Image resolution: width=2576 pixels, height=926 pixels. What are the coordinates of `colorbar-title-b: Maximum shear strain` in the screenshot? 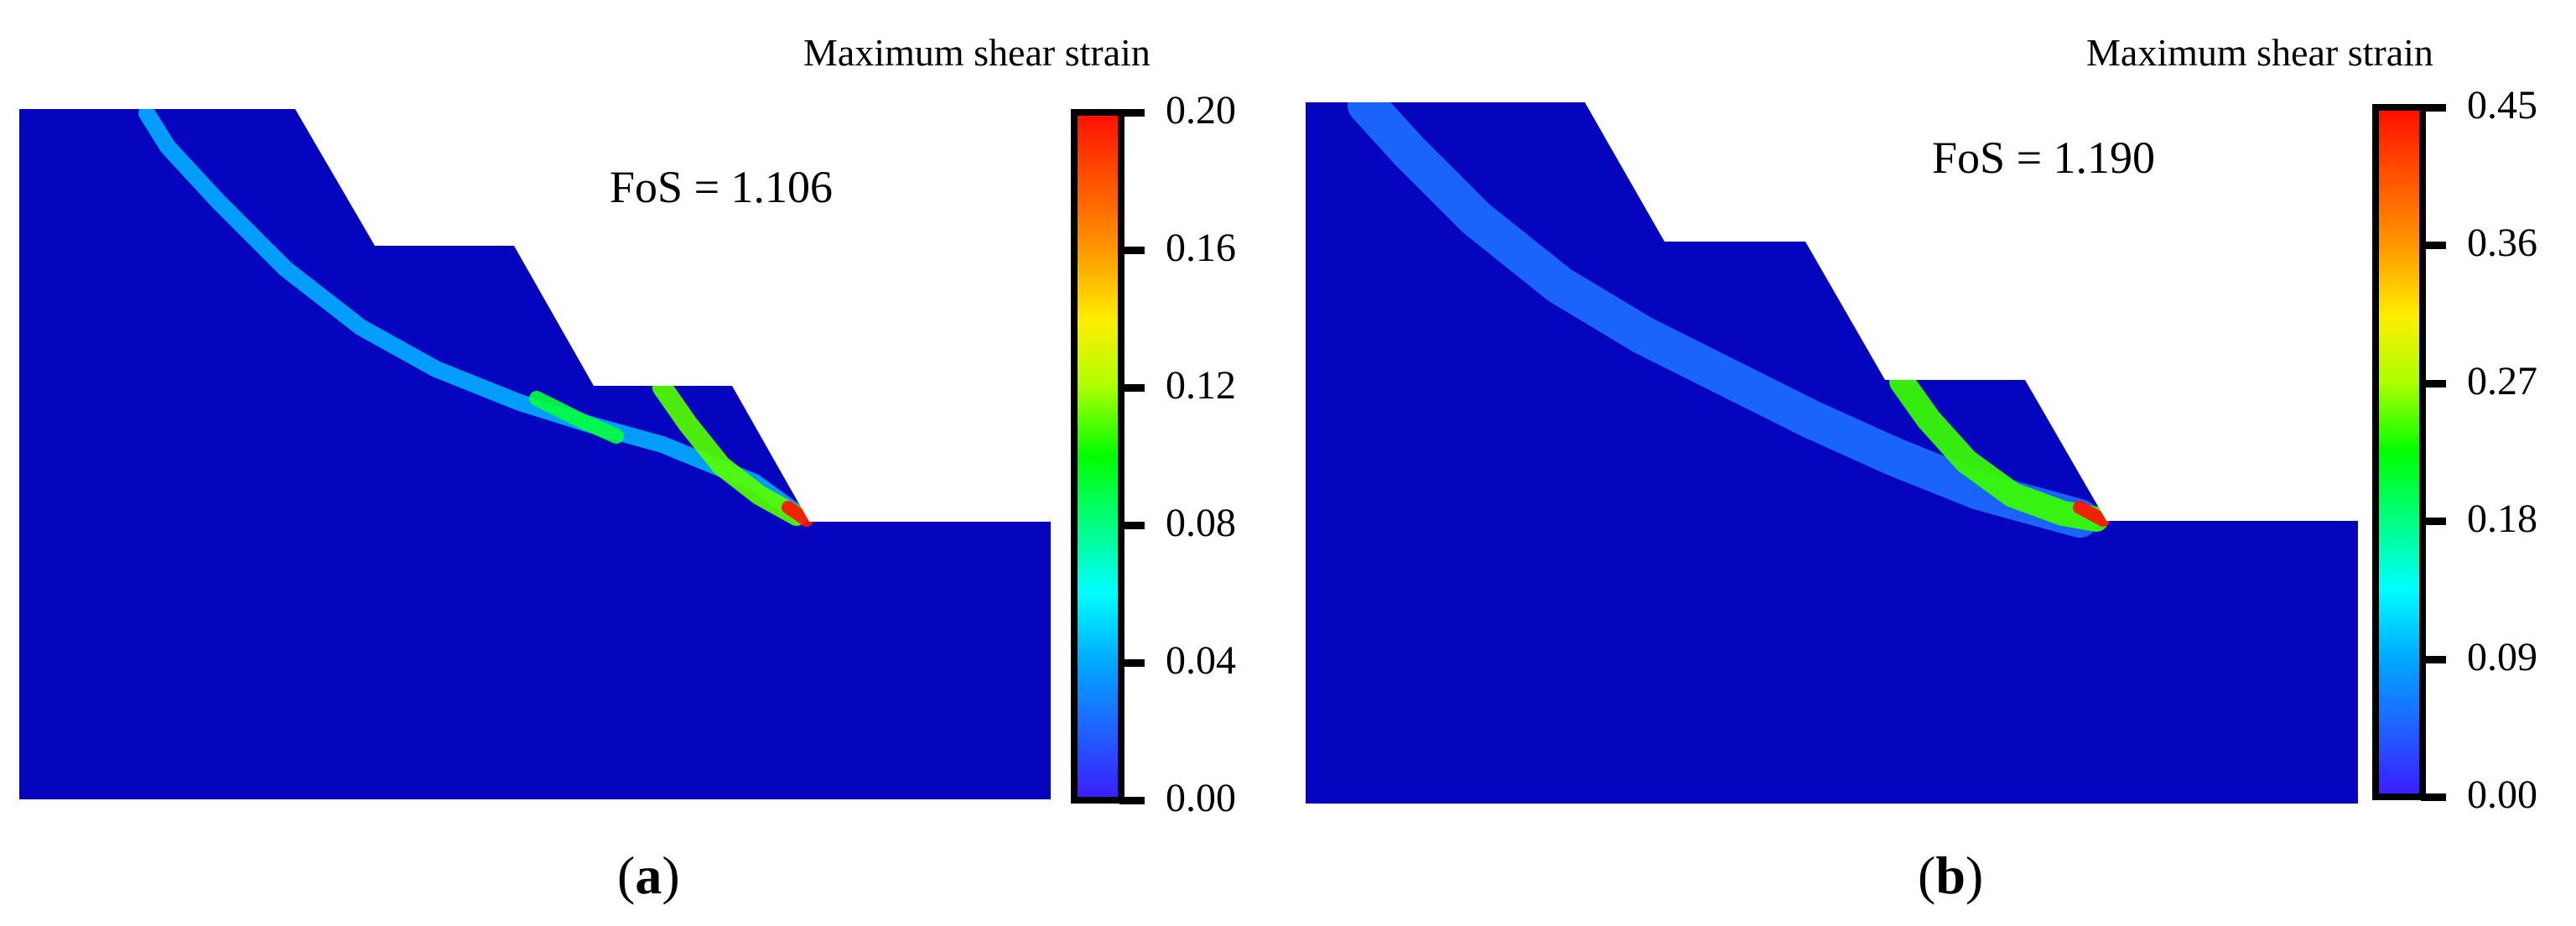 It's located at (2259, 52).